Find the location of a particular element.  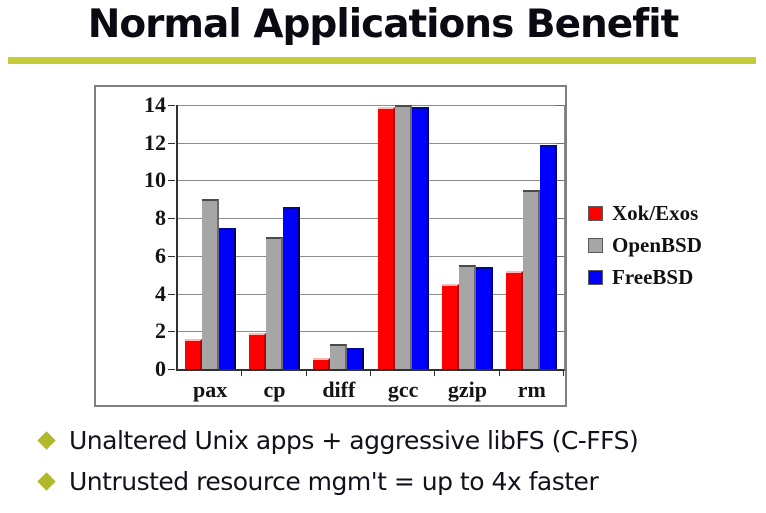

bar-cp-openbsd is located at coordinates (274, 303).